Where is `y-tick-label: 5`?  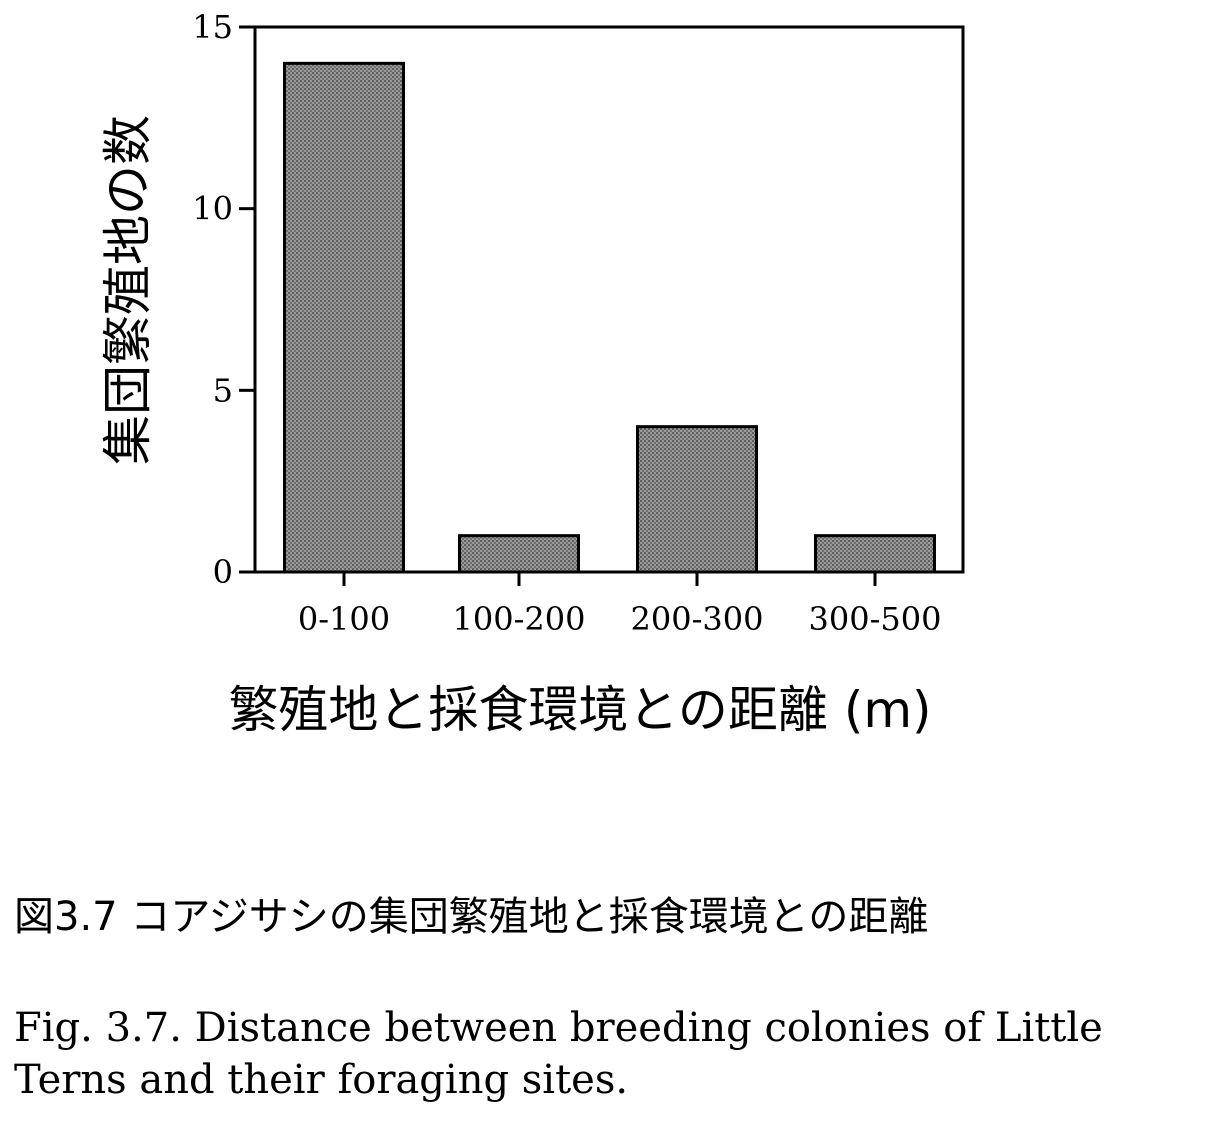 y-tick-label: 5 is located at coordinates (223, 390).